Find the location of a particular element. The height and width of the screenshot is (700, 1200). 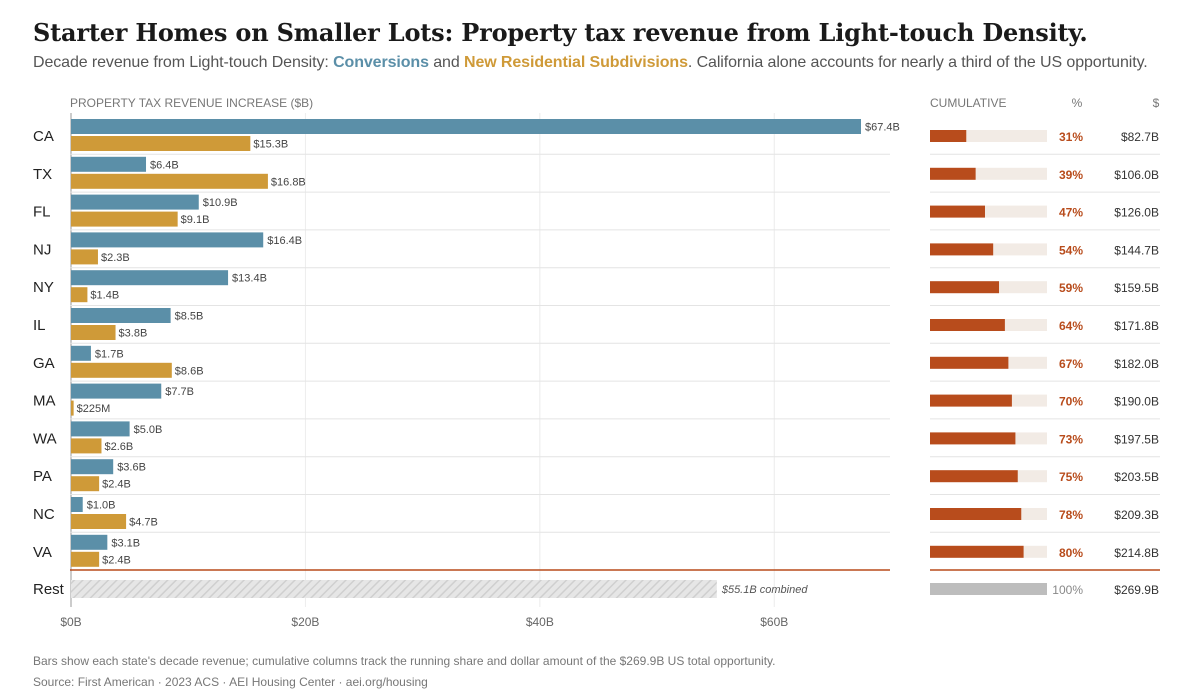

cumulative-dollar-header: $ is located at coordinates (1156, 103).